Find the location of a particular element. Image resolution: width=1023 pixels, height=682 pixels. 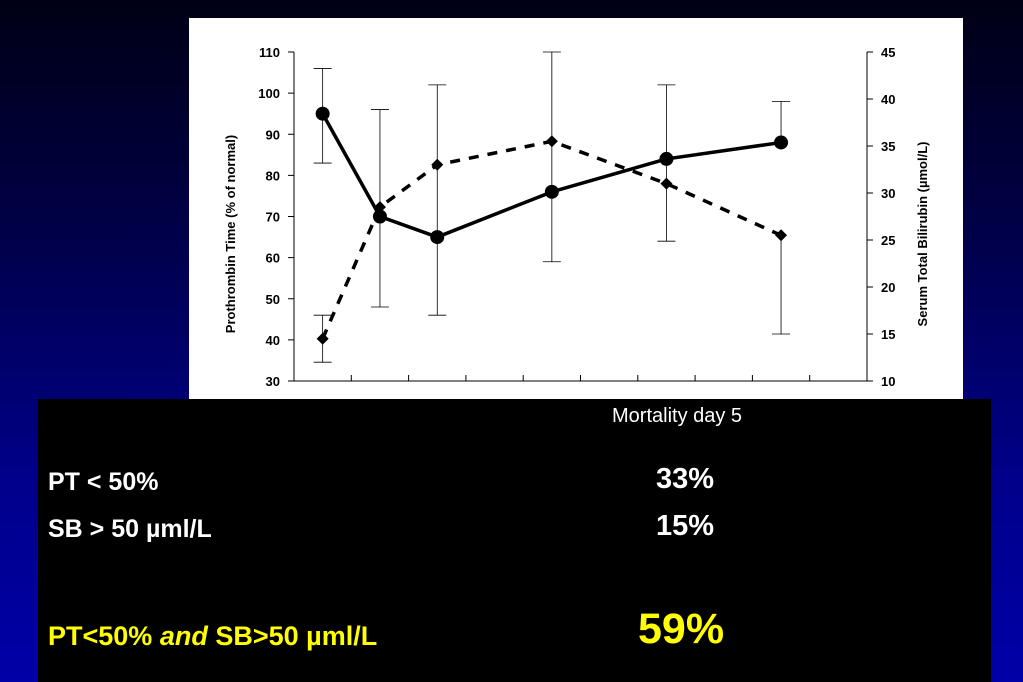

y-tick-label-left: 30 is located at coordinates (273, 381).